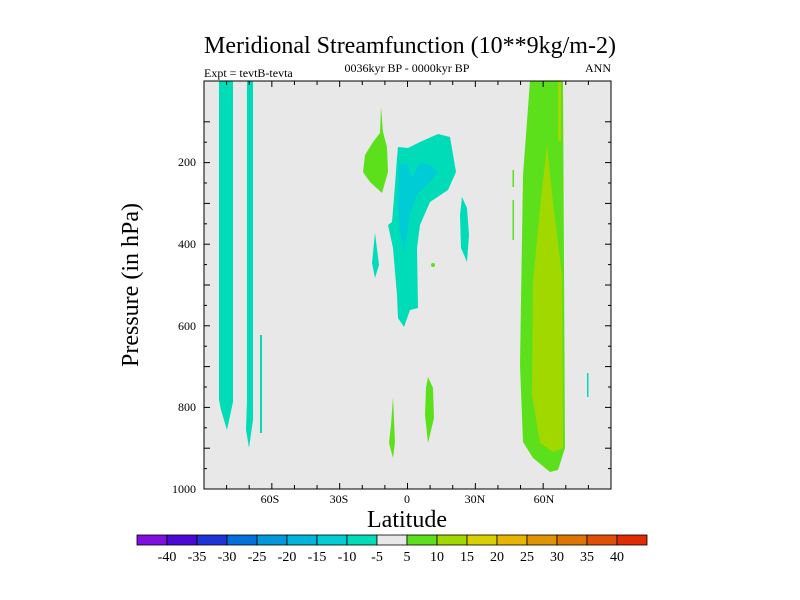 This screenshot has height=600, width=800. What do you see at coordinates (513, 178) in the screenshot?
I see `contour-pos-47n-line1` at bounding box center [513, 178].